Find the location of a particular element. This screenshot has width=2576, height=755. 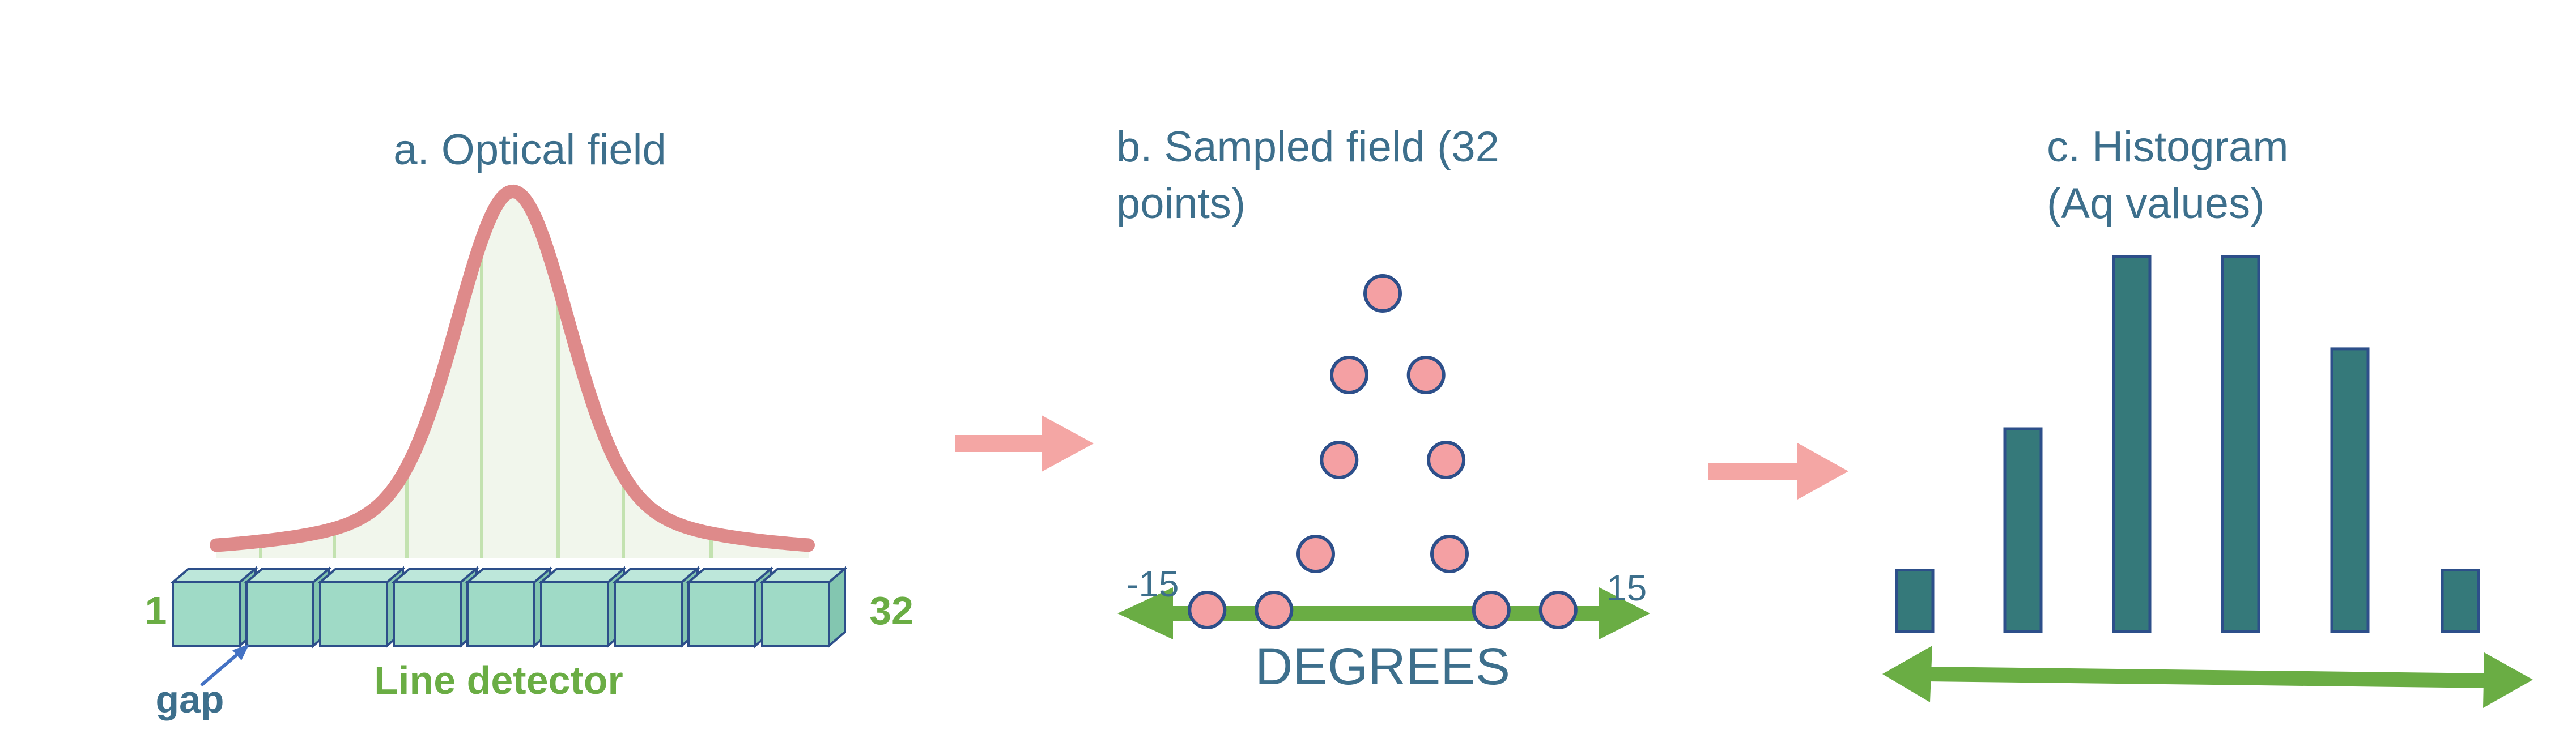

gap-label: gap is located at coordinates (190, 700).